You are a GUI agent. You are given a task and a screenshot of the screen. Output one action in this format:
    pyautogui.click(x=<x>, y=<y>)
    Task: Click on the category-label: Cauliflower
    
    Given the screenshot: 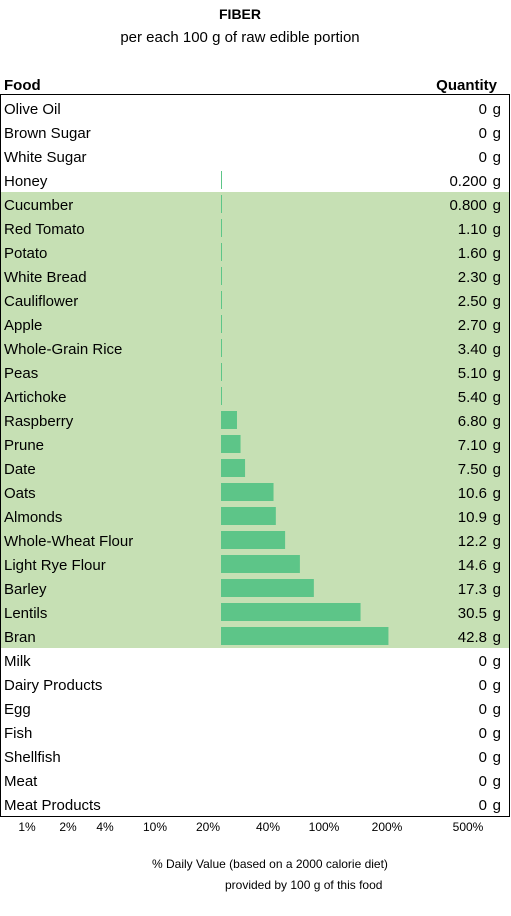 What is the action you would take?
    pyautogui.click(x=41, y=301)
    